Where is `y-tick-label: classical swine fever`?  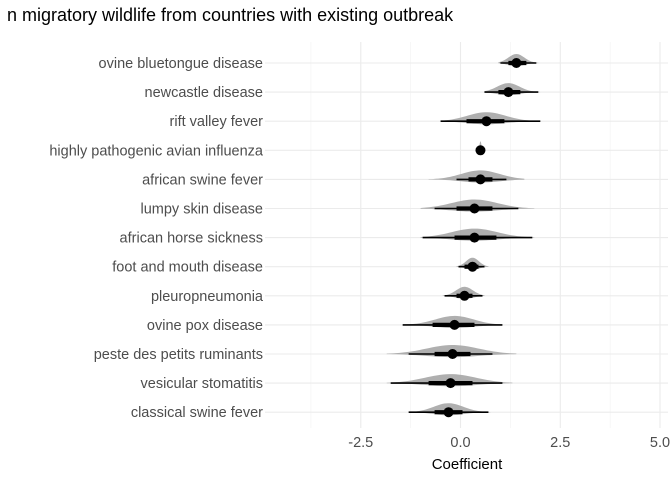
y-tick-label: classical swine fever is located at coordinates (197, 413).